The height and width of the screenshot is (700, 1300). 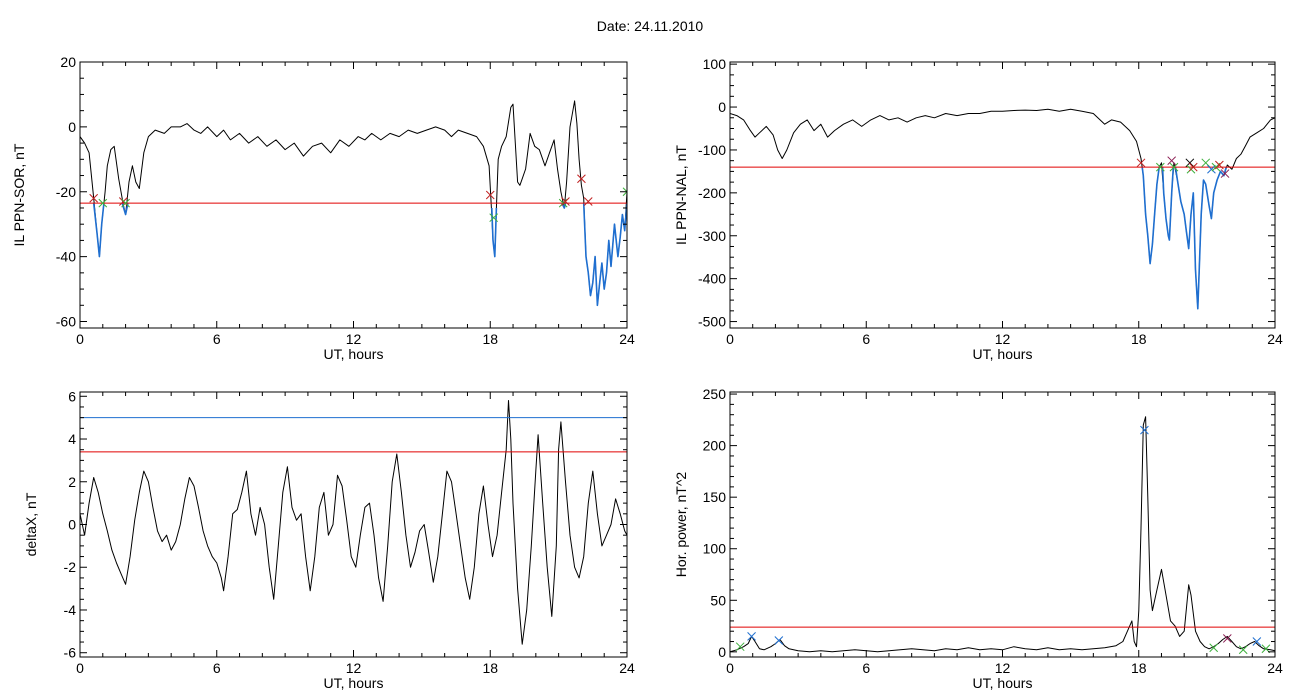 What do you see at coordinates (125, 203) in the screenshot?
I see `chart-top-left-marker-3-b` at bounding box center [125, 203].